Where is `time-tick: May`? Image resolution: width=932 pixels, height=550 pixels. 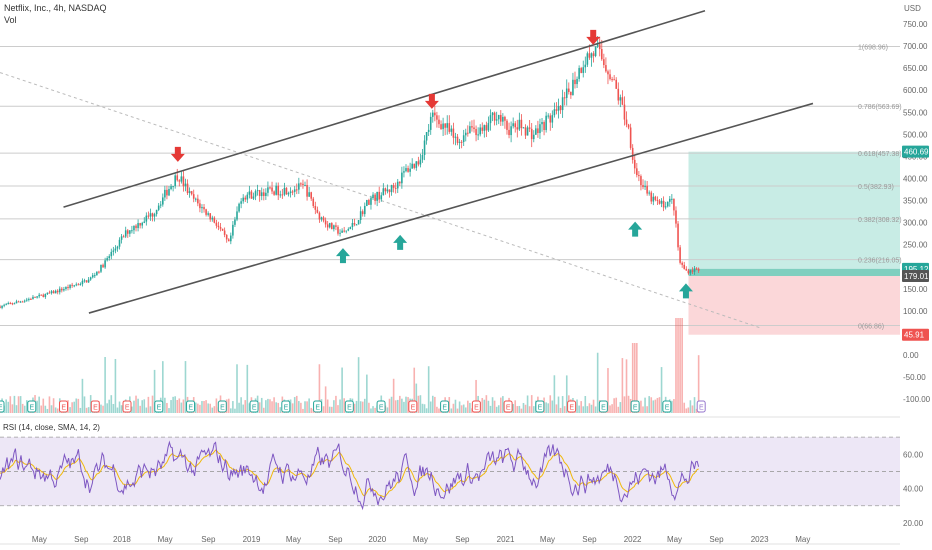 time-tick: May is located at coordinates (420, 539).